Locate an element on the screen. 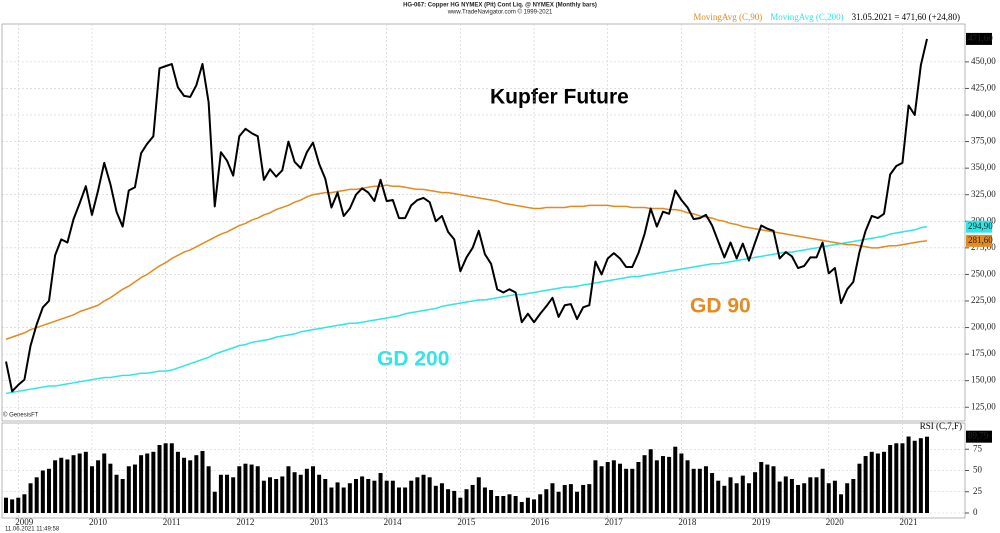  x-tick-label: 2013 is located at coordinates (319, 522).